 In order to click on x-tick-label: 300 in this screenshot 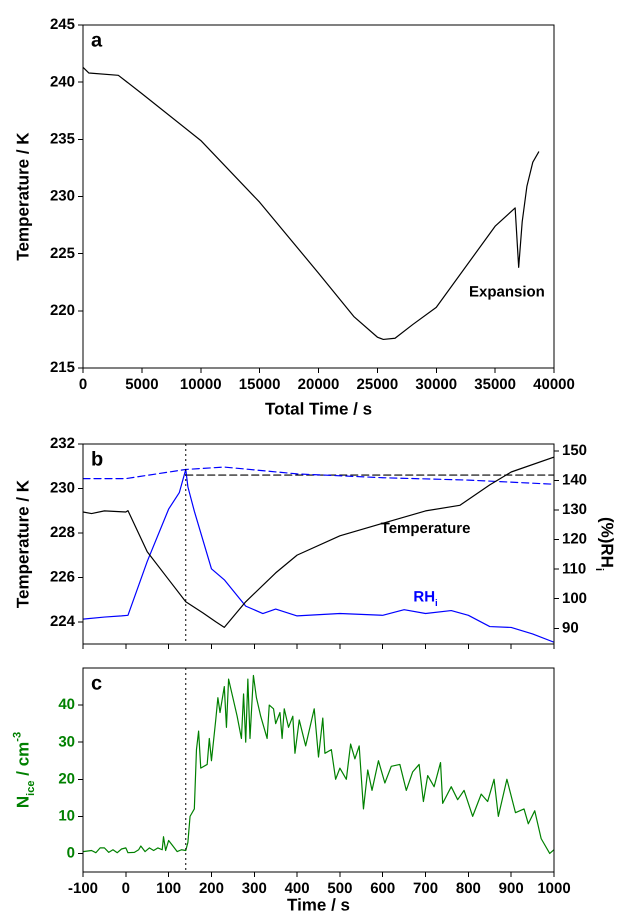, I will do `click(254, 889)`.